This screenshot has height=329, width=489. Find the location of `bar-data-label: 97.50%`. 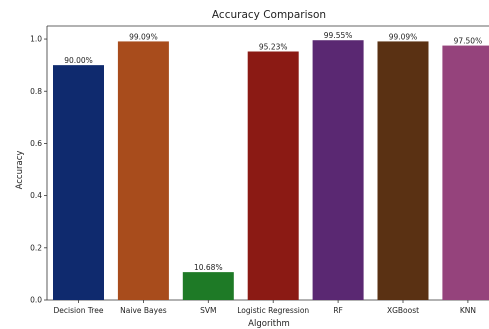

bar-data-label: 97.50% is located at coordinates (468, 41).